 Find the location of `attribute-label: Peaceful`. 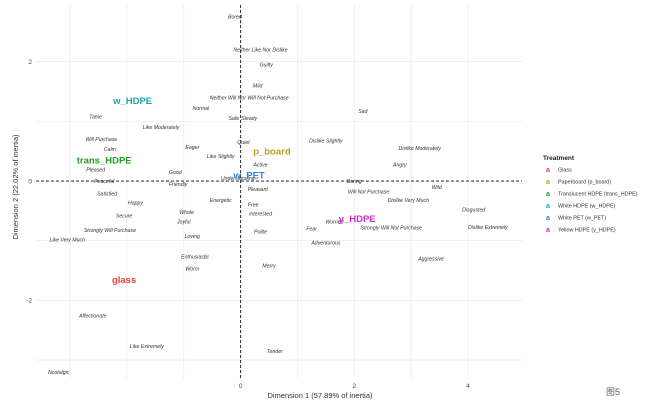

attribute-label: Peaceful is located at coordinates (104, 182).